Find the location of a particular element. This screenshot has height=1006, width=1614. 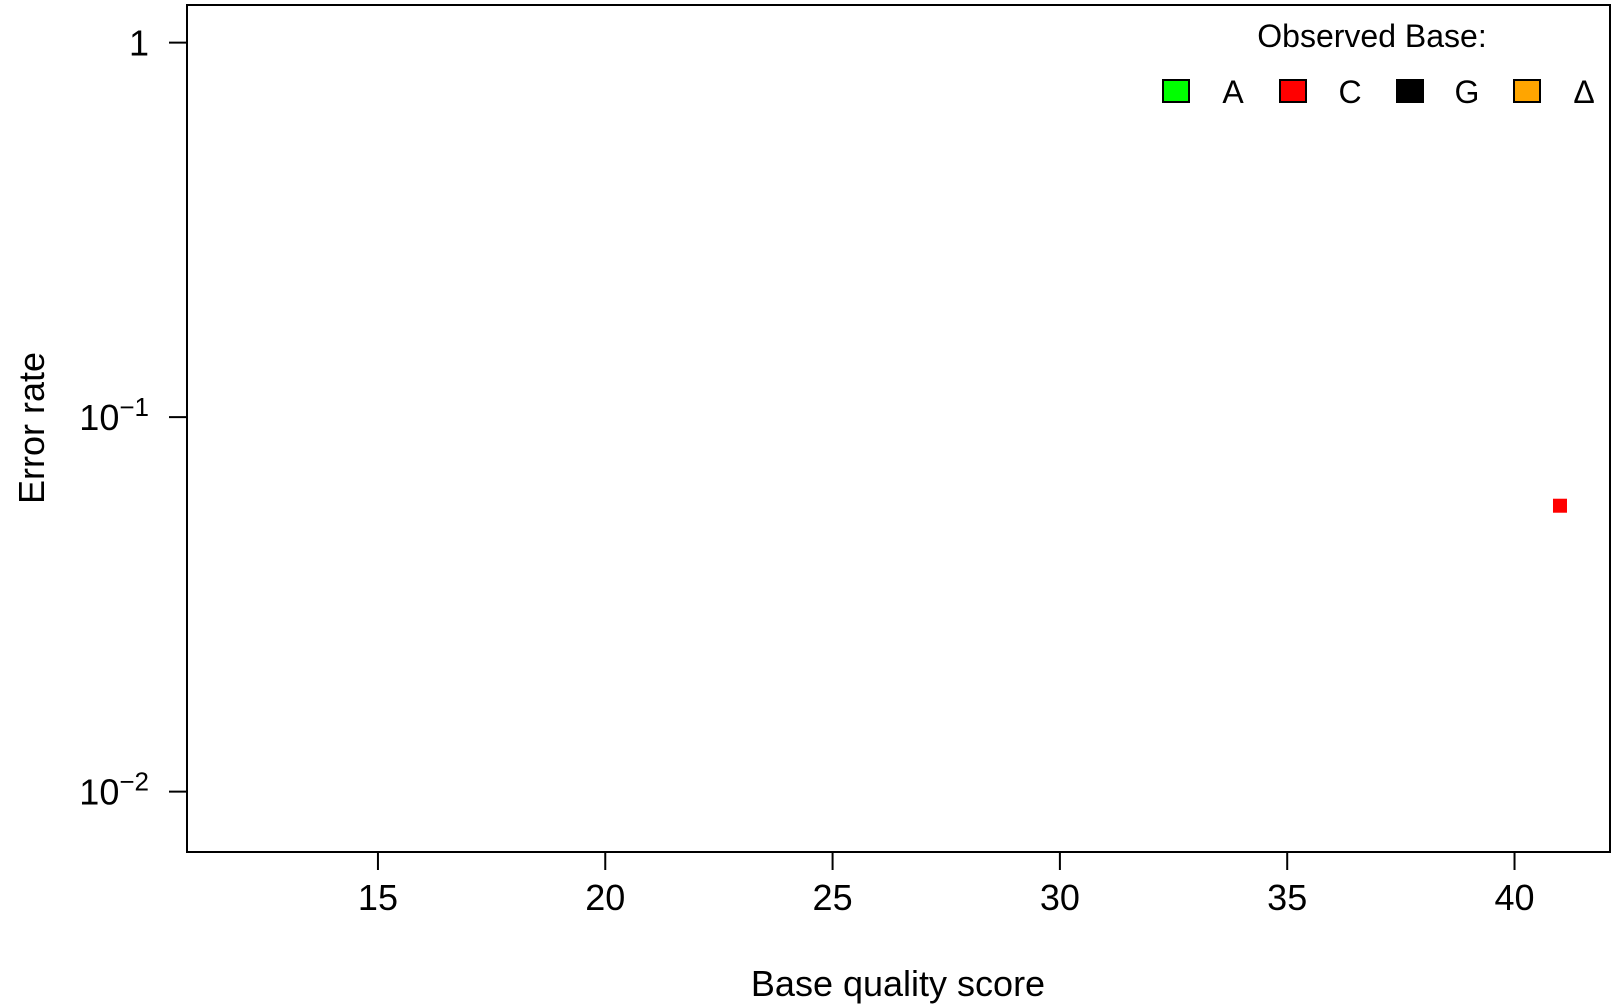

x-axis-title: Base quality score is located at coordinates (898, 983).